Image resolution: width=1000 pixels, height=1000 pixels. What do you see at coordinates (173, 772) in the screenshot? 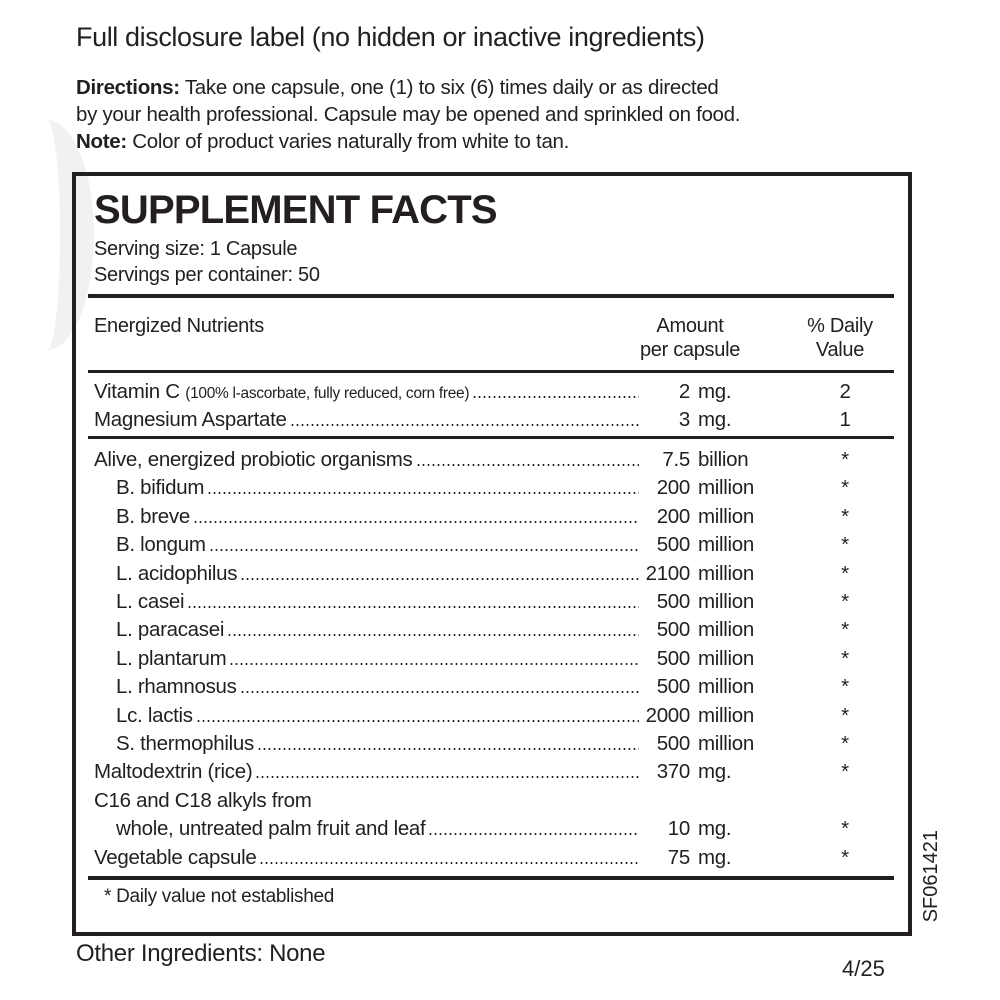
I see `nutrient-name: Maltodextrin (rice)` at bounding box center [173, 772].